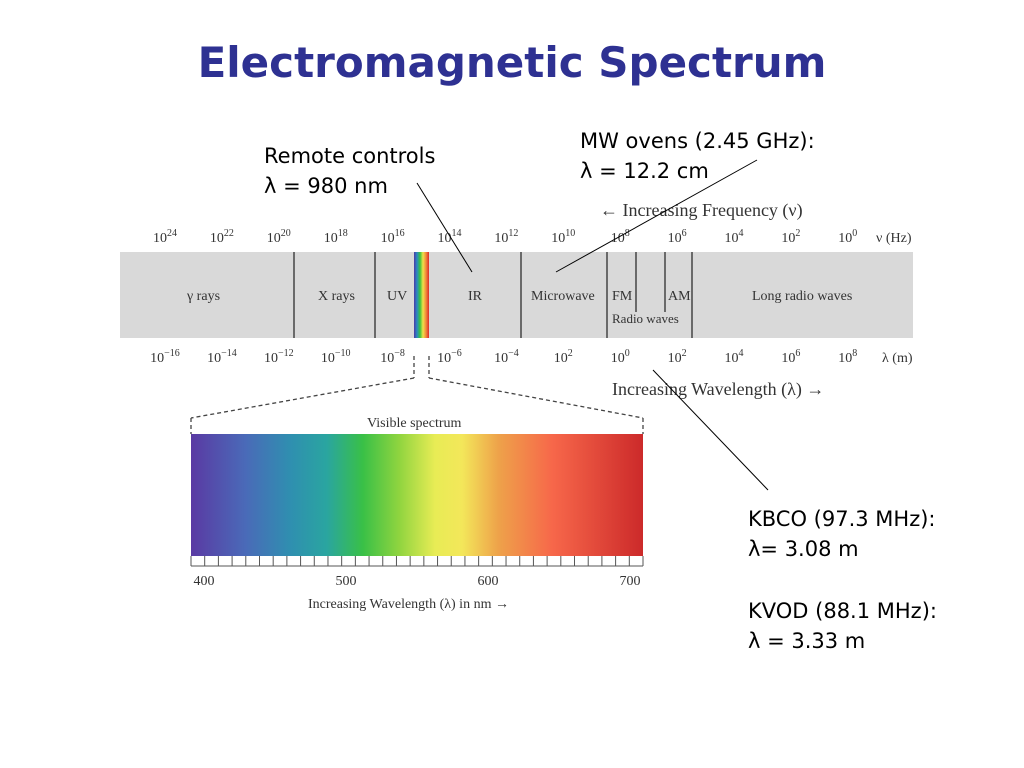  What do you see at coordinates (842, 626) in the screenshot?
I see `kvod-note: KVOD (88.1 MHz): λ = 3.33 m` at bounding box center [842, 626].